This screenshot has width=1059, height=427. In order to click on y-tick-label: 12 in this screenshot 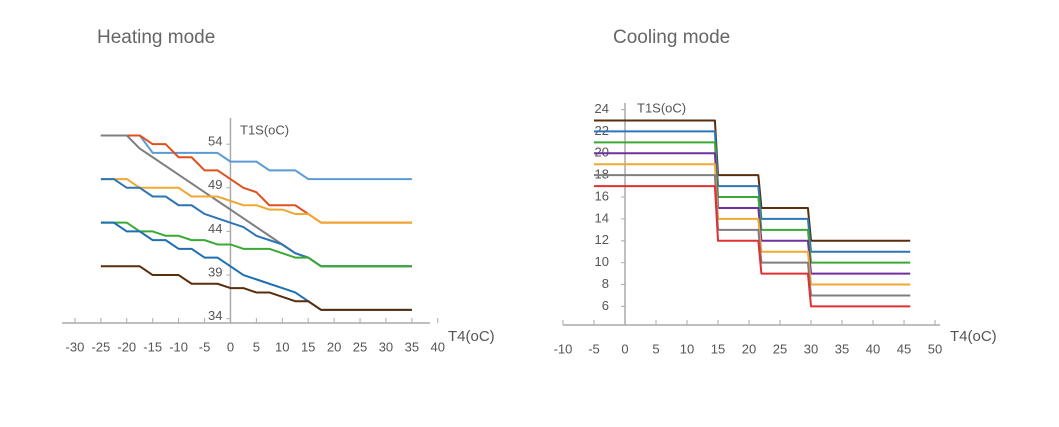, I will do `click(602, 239)`.